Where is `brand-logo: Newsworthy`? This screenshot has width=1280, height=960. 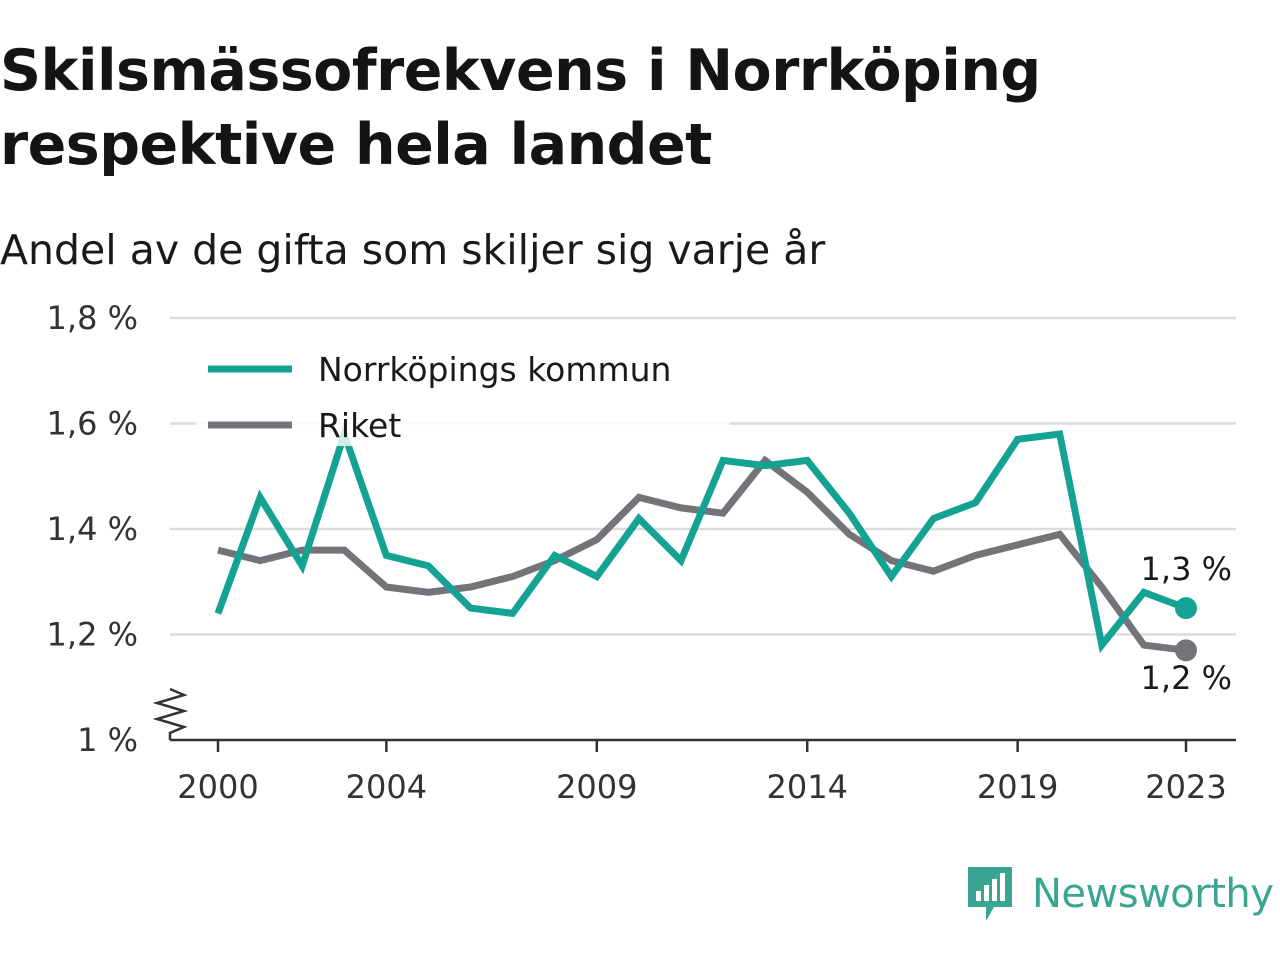 brand-logo: Newsworthy is located at coordinates (1119, 894).